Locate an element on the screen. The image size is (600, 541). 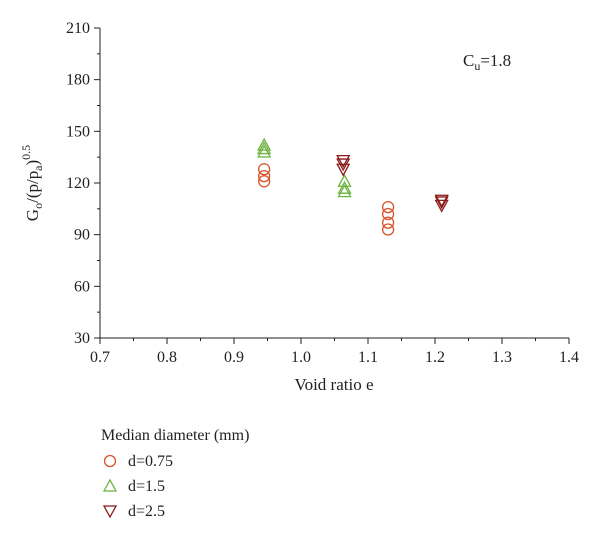
y-tick-label: 150 is located at coordinates (78, 131).